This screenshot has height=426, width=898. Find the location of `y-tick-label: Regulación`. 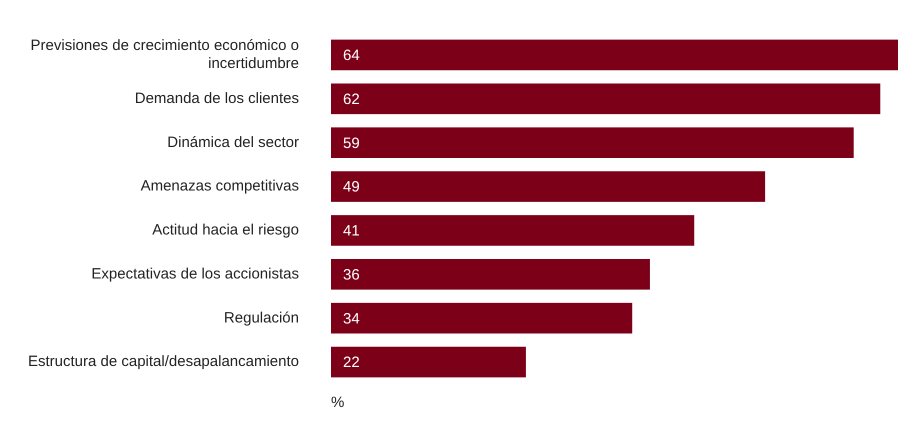

y-tick-label: Regulación is located at coordinates (261, 317).